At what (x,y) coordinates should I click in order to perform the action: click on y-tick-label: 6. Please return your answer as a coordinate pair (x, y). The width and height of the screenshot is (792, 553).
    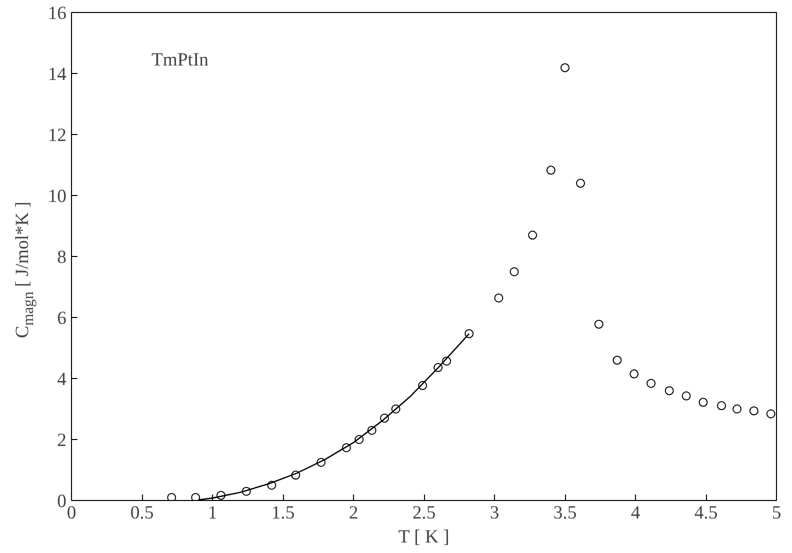
    Looking at the image, I should click on (61, 318).